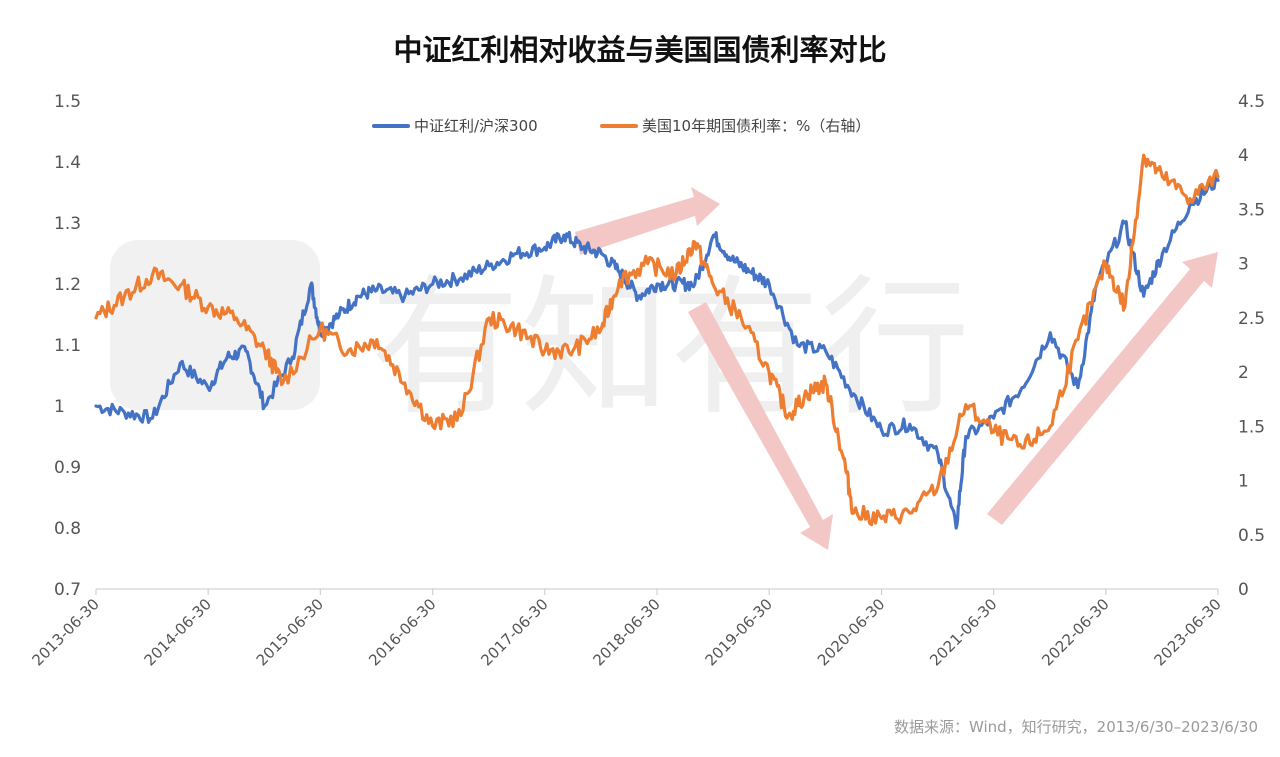  I want to click on x-tick-label: 2023-06-30, so click(1187, 632).